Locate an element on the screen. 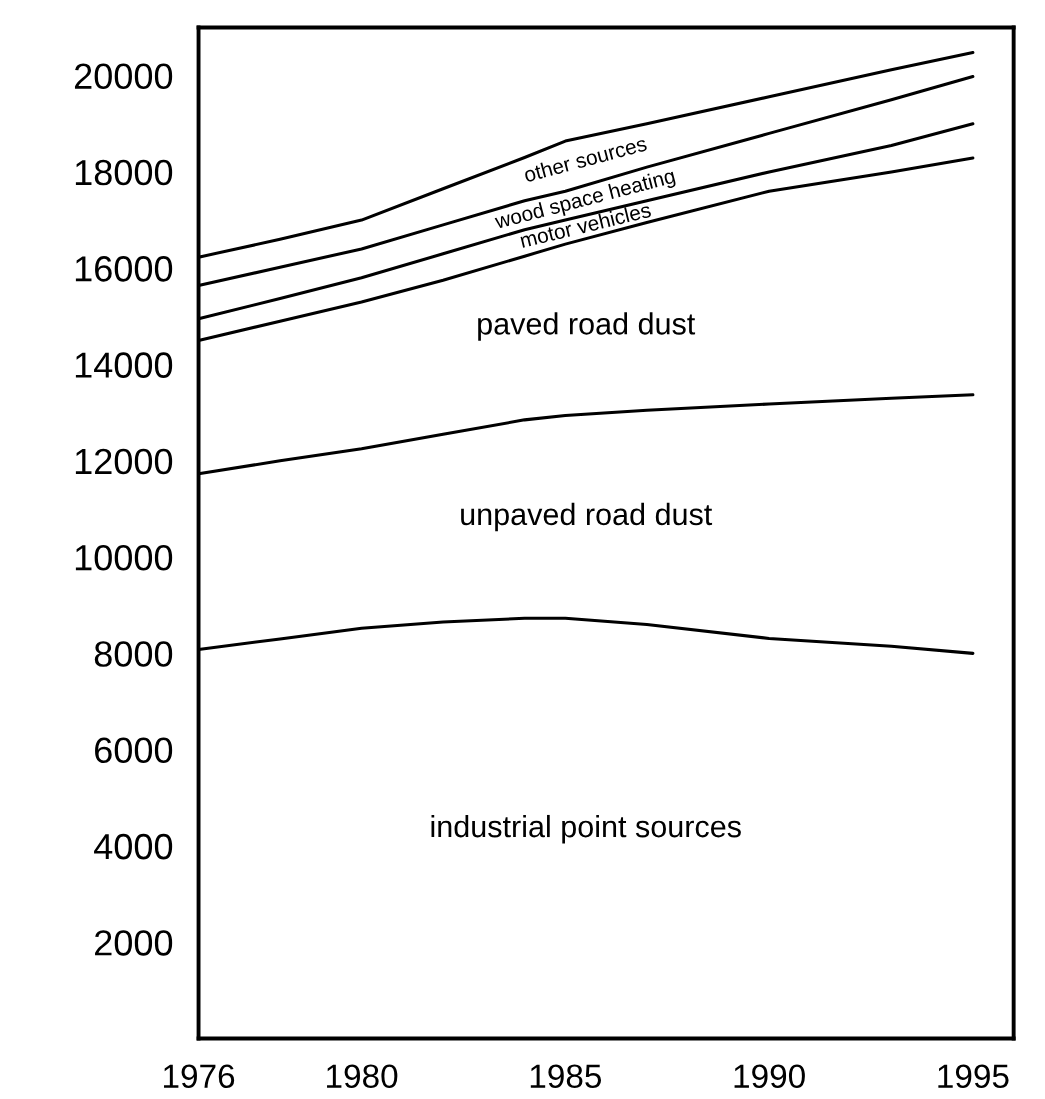  y-tick-label: 12000 is located at coordinates (124, 461).